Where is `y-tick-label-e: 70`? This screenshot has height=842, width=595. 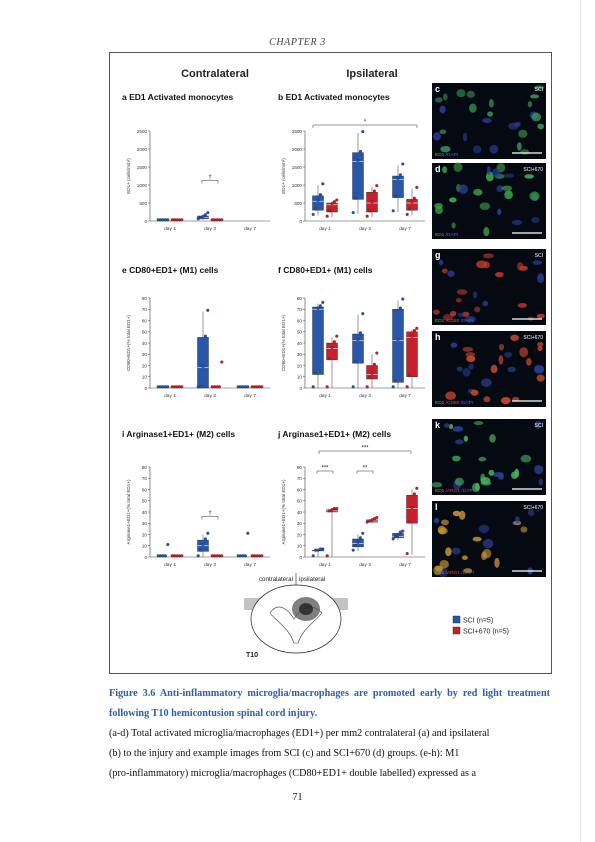 y-tick-label-e: 70 is located at coordinates (145, 309).